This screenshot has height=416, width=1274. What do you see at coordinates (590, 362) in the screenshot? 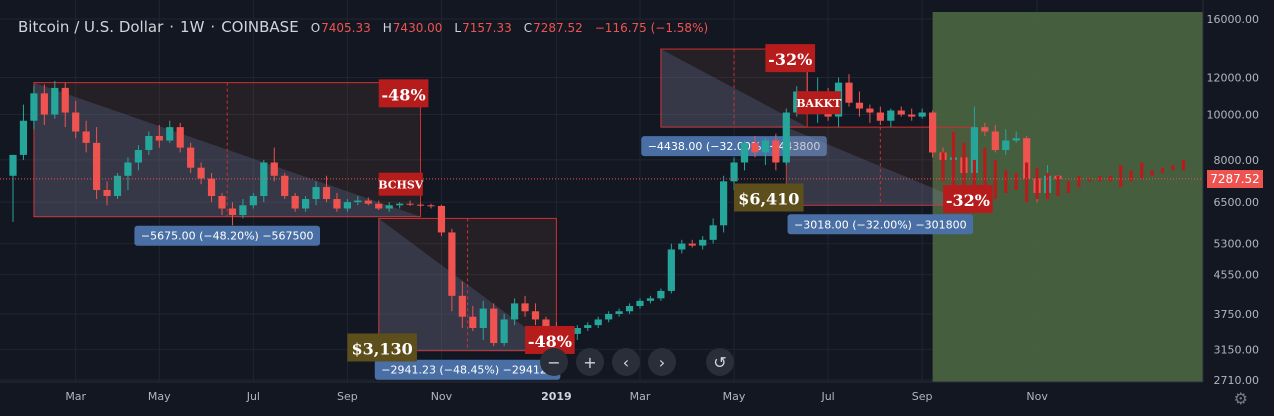
I see `zoom-in-icon: +` at bounding box center [590, 362].